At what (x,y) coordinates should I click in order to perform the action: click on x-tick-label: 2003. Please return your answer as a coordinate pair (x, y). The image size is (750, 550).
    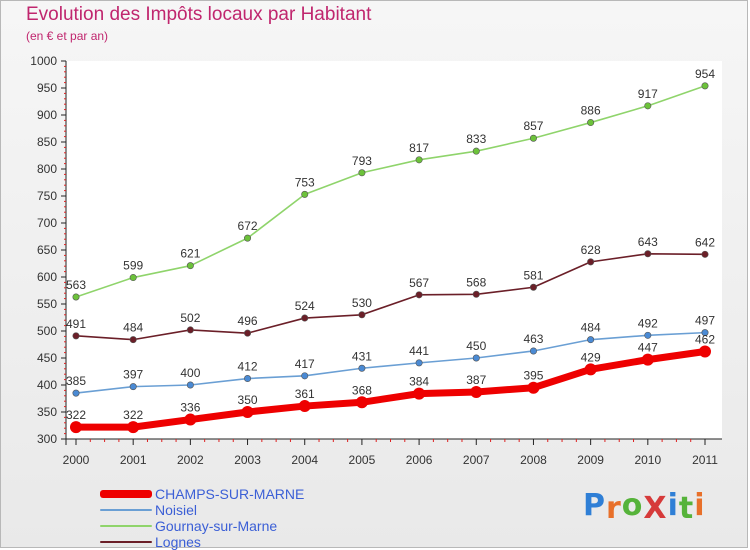
    Looking at the image, I should click on (247, 460).